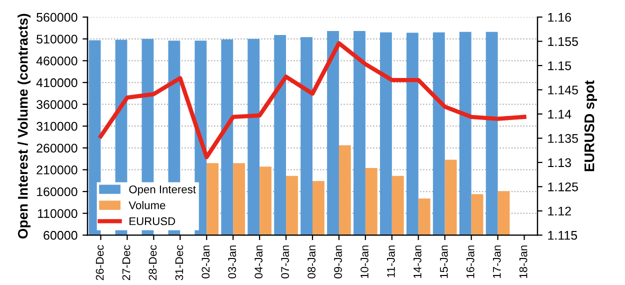  What do you see at coordinates (162, 190) in the screenshot?
I see `legend-label: Open Interest` at bounding box center [162, 190].